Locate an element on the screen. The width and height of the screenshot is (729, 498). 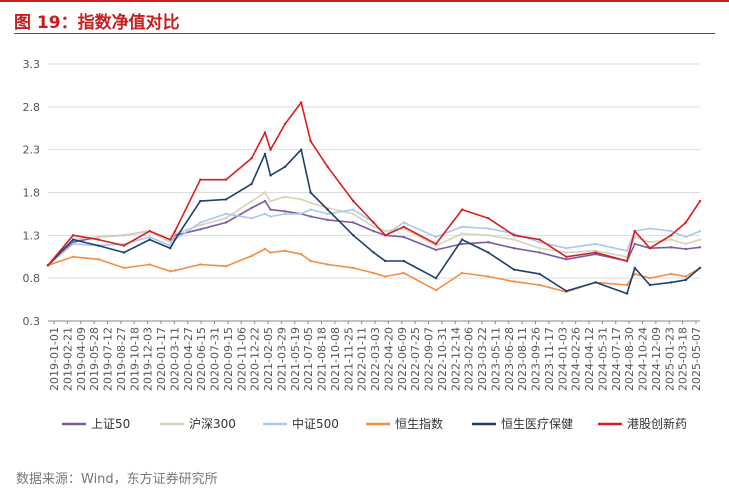
source-note: 数据来源：Wind，东方证券研究所 is located at coordinates (117, 479).